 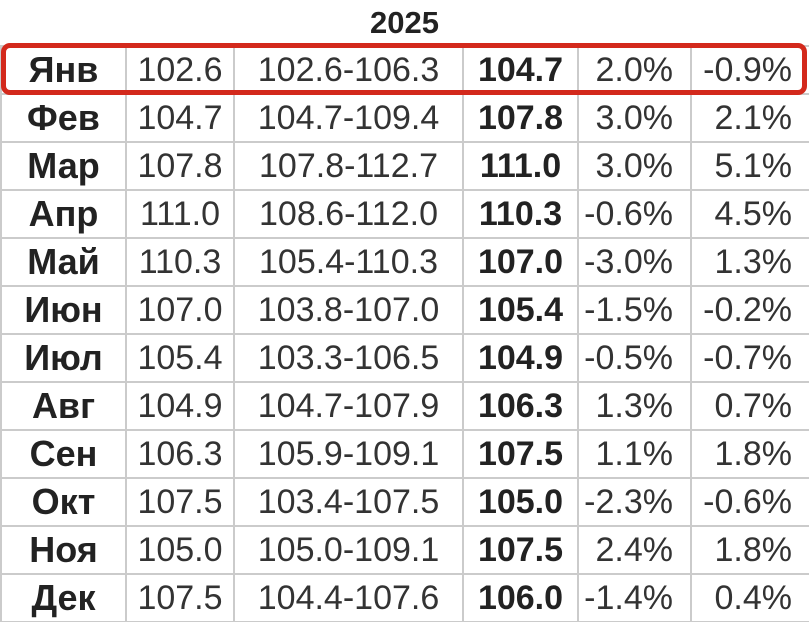 I want to click on cell-start: 107.8, so click(x=180, y=166).